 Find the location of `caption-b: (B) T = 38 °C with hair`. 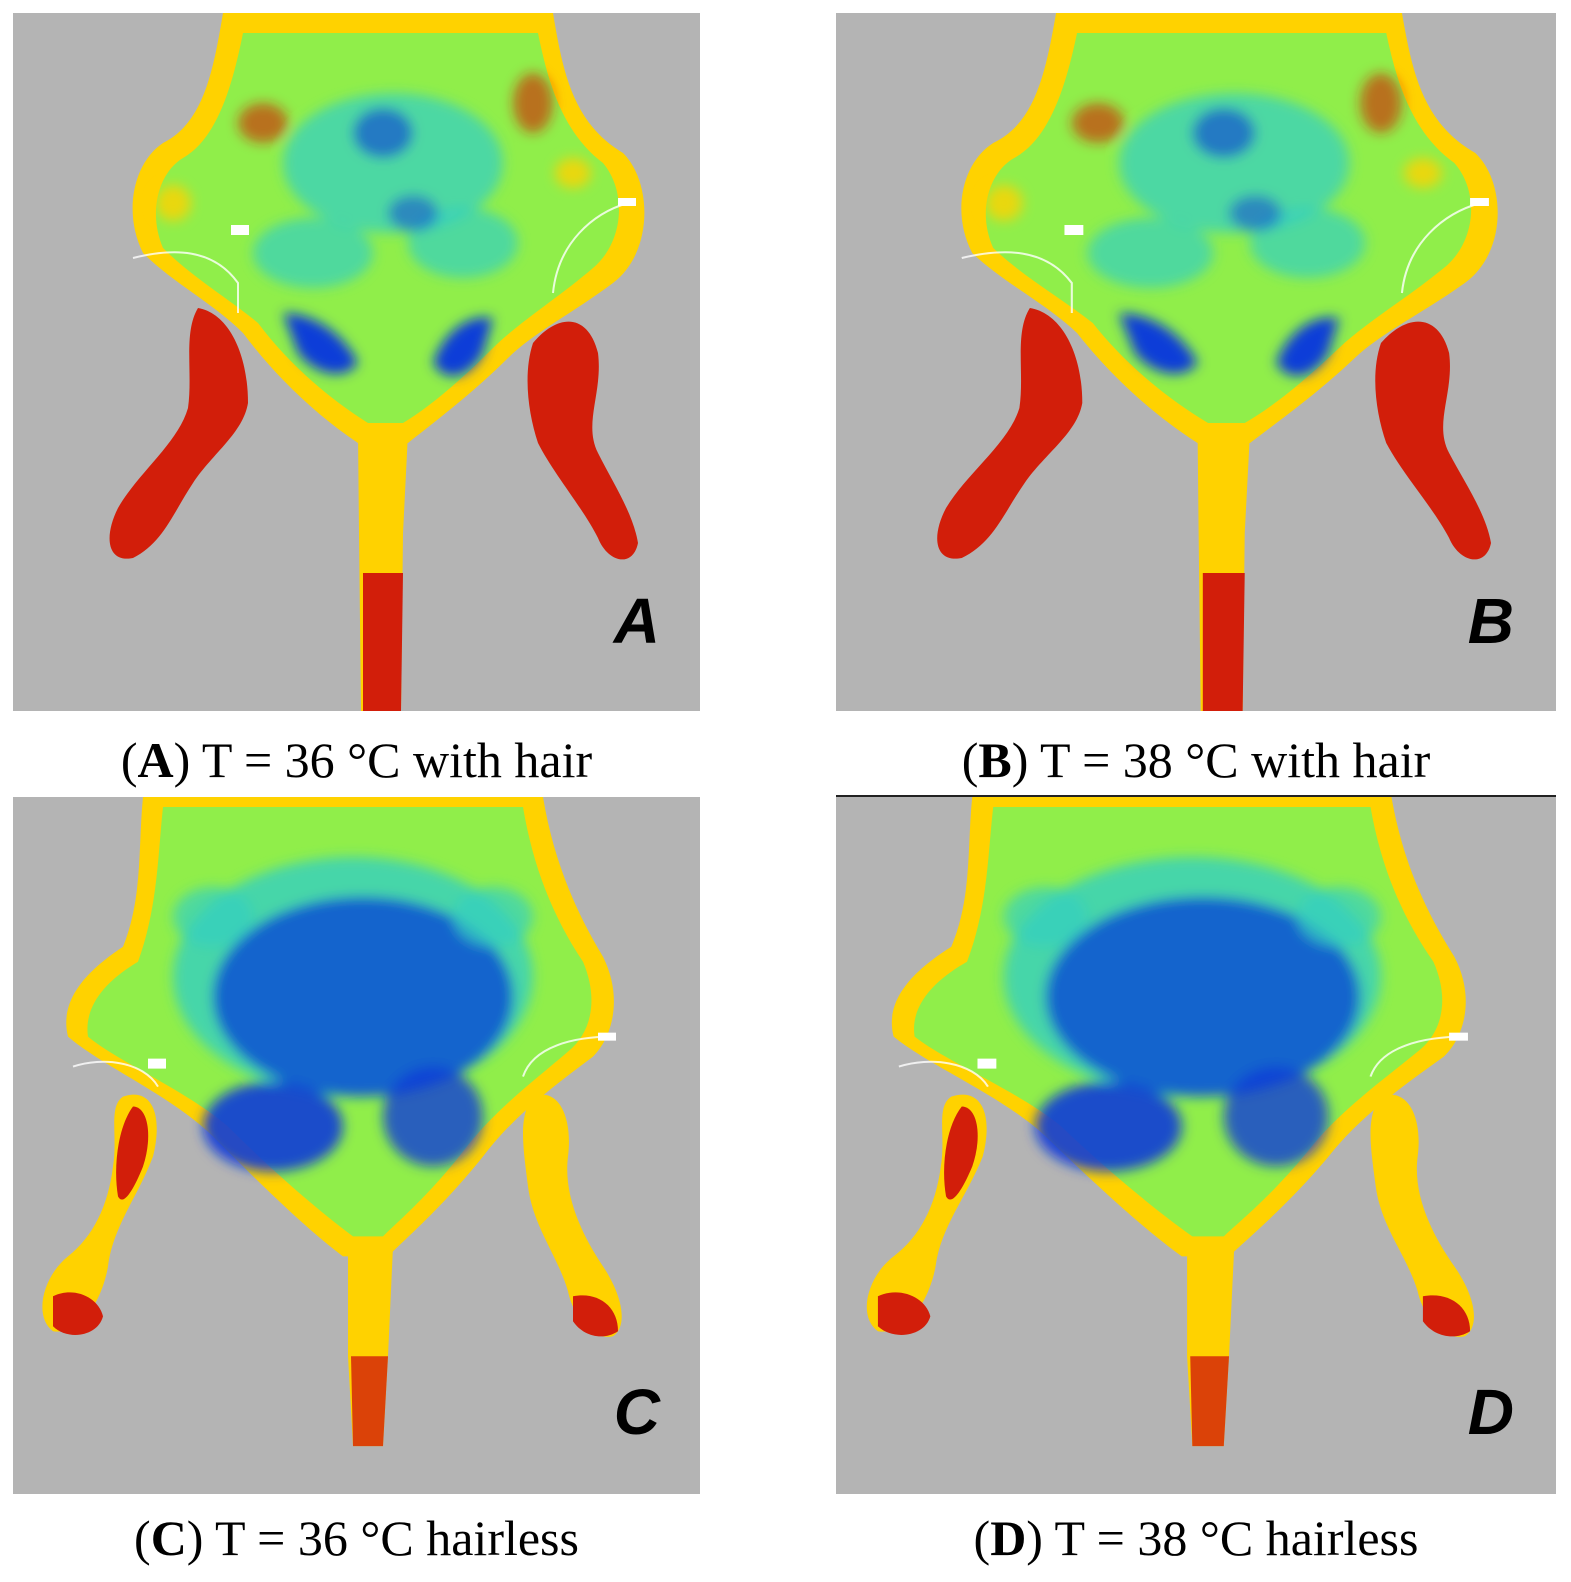

caption-b: (B) T = 38 °C with hair is located at coordinates (1196, 760).